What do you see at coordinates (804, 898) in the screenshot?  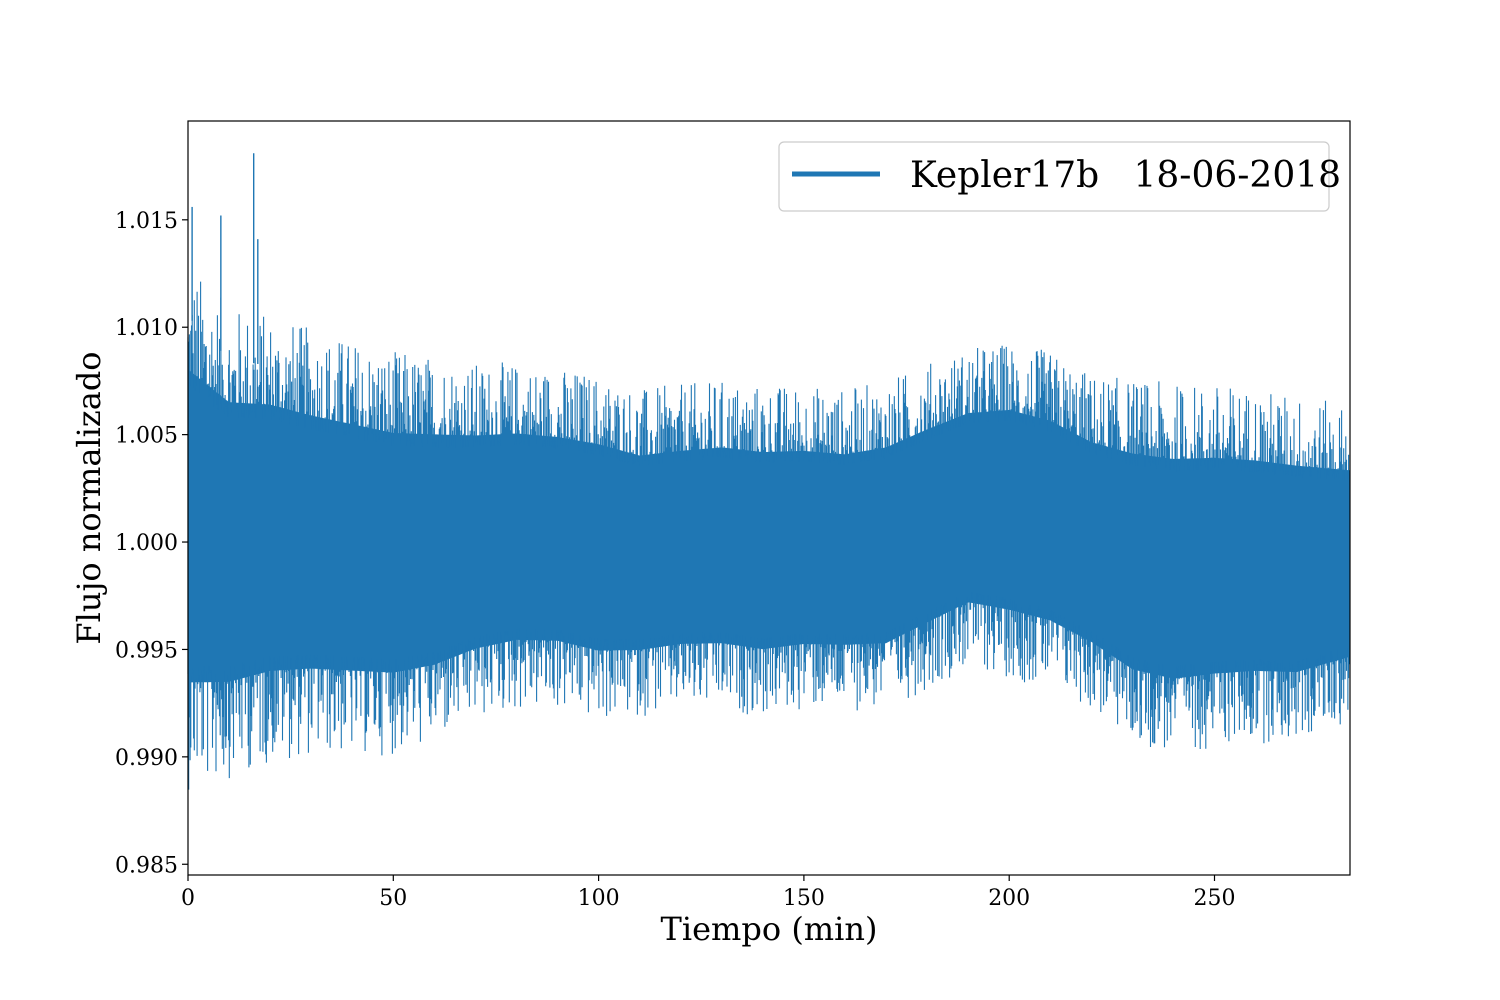 I see `x-tick-label: 150` at bounding box center [804, 898].